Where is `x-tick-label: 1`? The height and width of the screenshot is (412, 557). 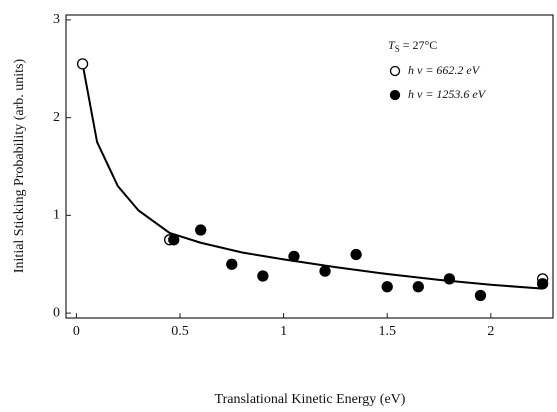
x-tick-label: 1 is located at coordinates (283, 331).